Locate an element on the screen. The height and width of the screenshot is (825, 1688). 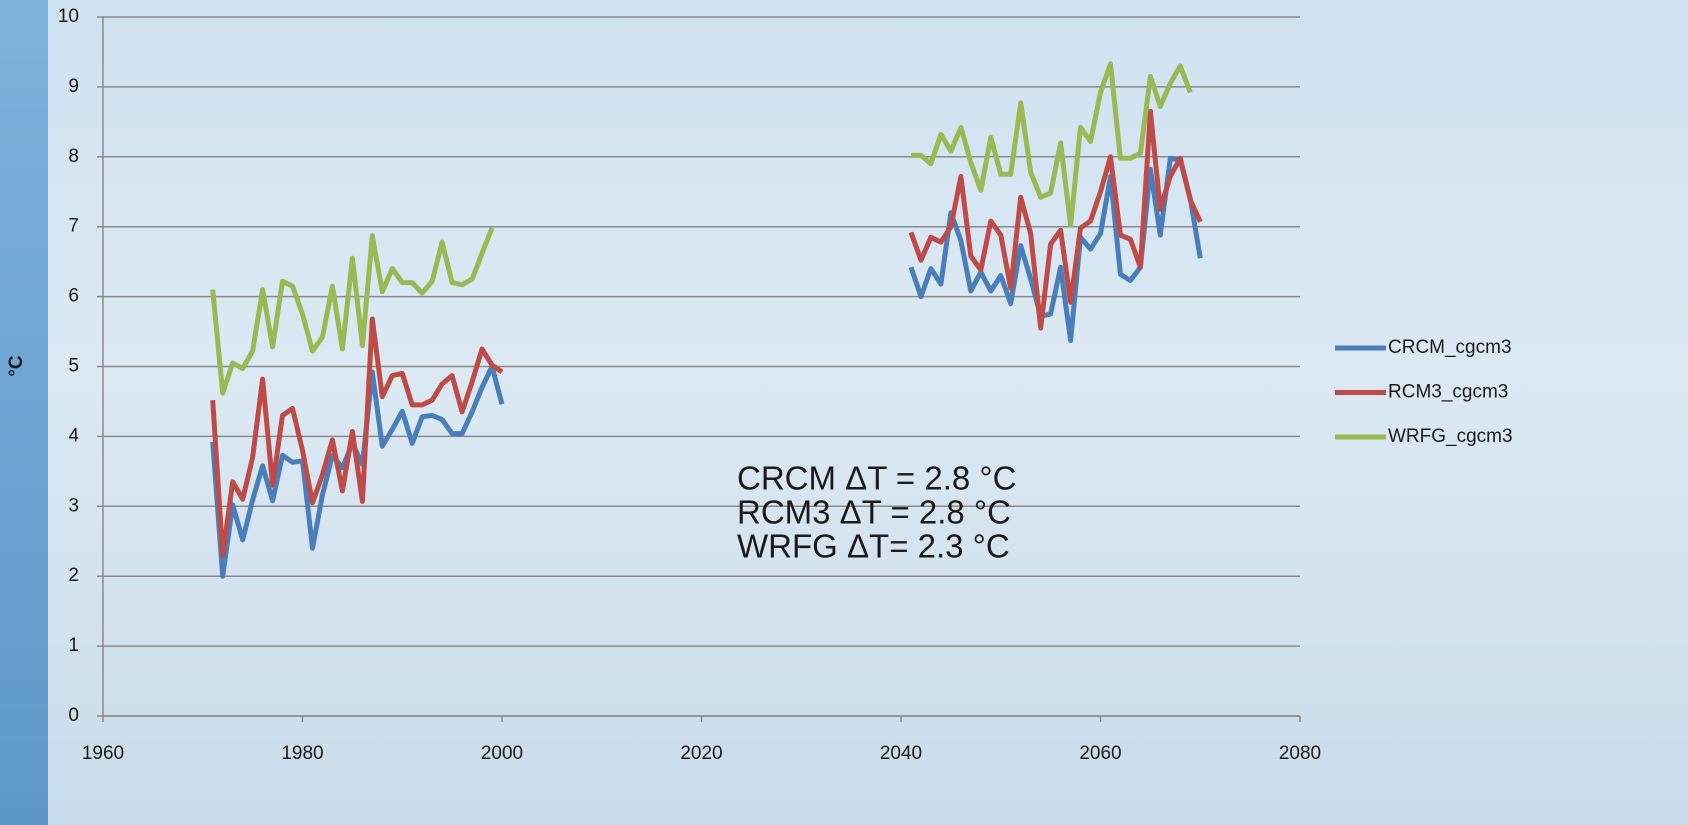
y-tick-label: 2 is located at coordinates (73, 575).